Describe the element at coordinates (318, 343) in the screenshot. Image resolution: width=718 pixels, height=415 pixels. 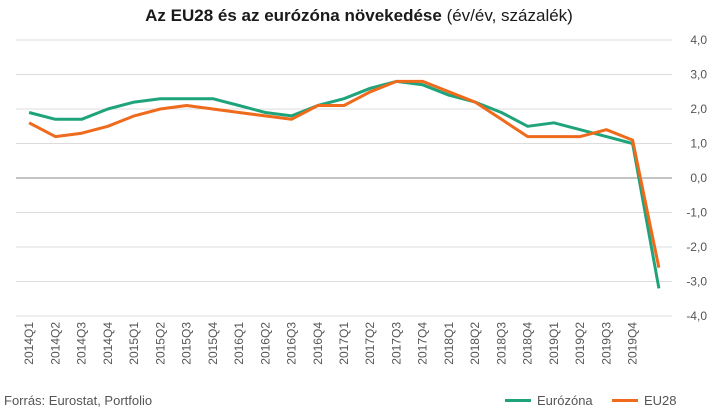
I see `x-tick-label: 2016Q4` at that location.